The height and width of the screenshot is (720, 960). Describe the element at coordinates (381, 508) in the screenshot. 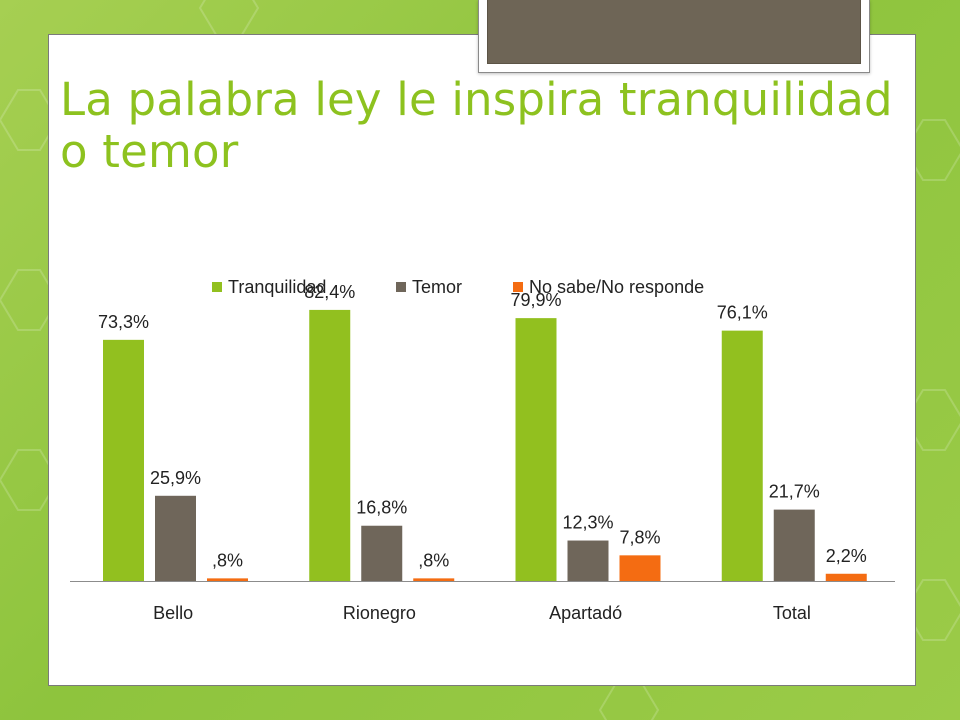

I see `data-label: 16,8%` at that location.